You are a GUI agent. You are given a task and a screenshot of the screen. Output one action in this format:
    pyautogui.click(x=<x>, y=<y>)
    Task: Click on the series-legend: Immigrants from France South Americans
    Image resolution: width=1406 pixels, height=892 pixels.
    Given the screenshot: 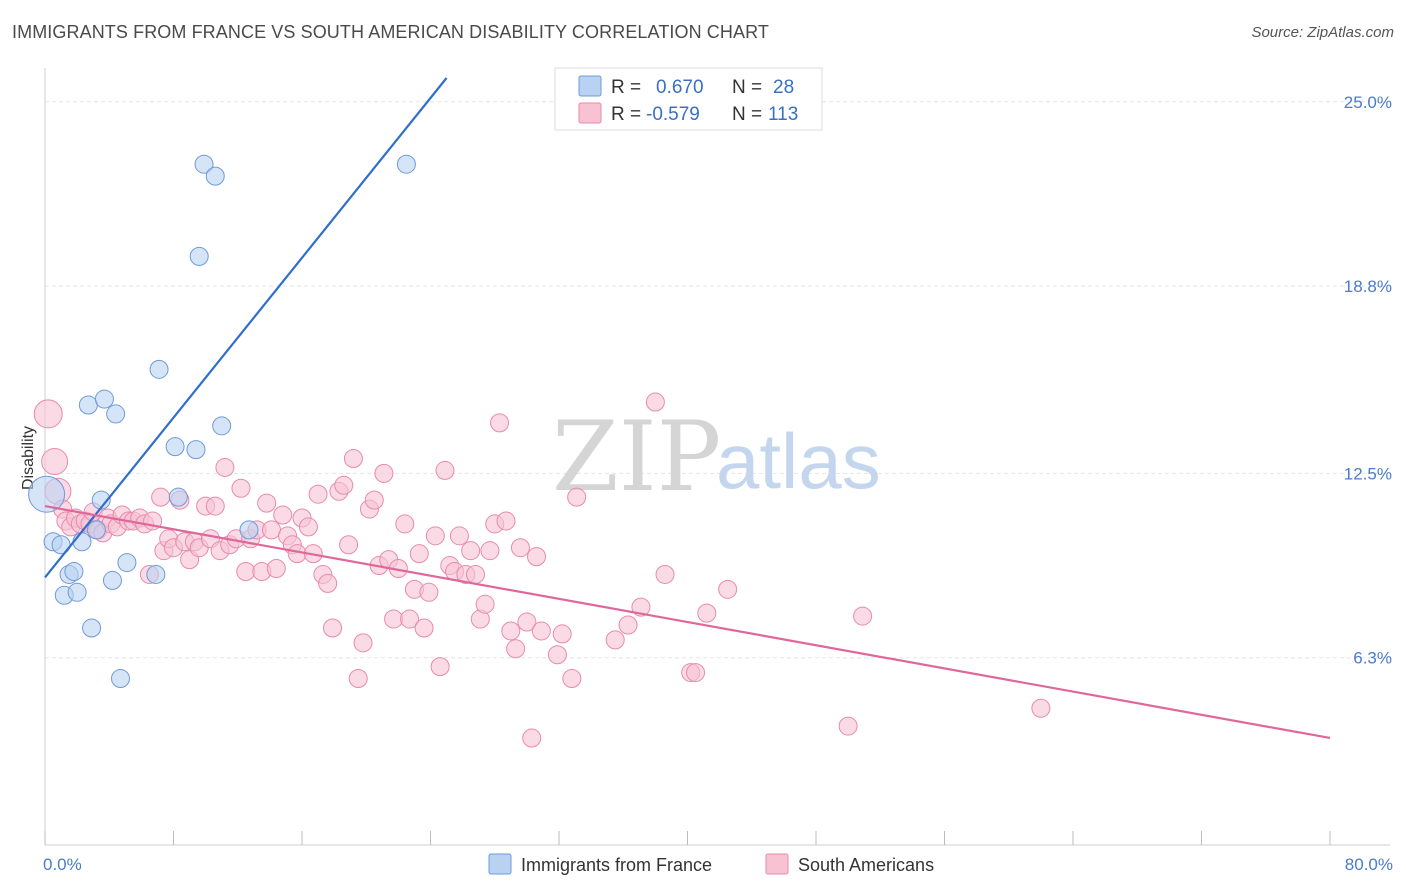 What is the action you would take?
    pyautogui.click(x=711, y=864)
    